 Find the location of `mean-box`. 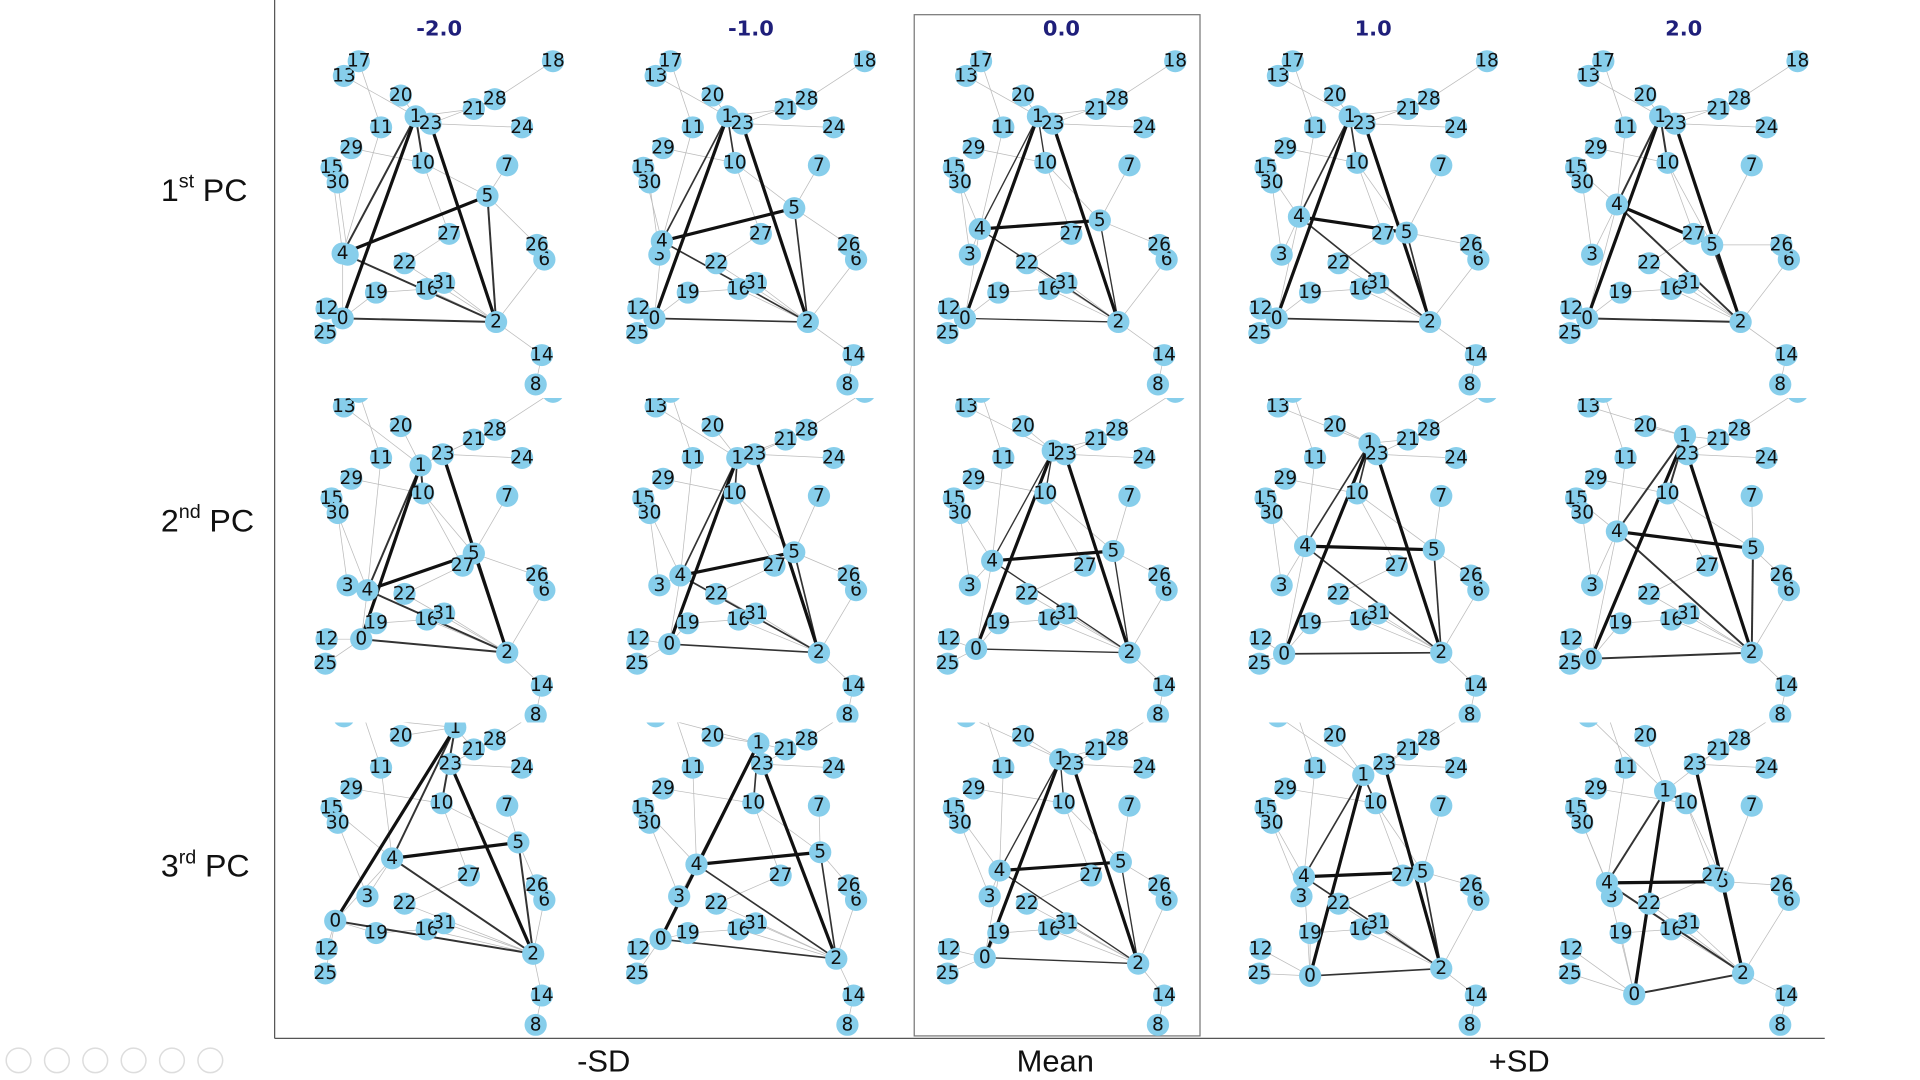

mean-box is located at coordinates (1057, 525).